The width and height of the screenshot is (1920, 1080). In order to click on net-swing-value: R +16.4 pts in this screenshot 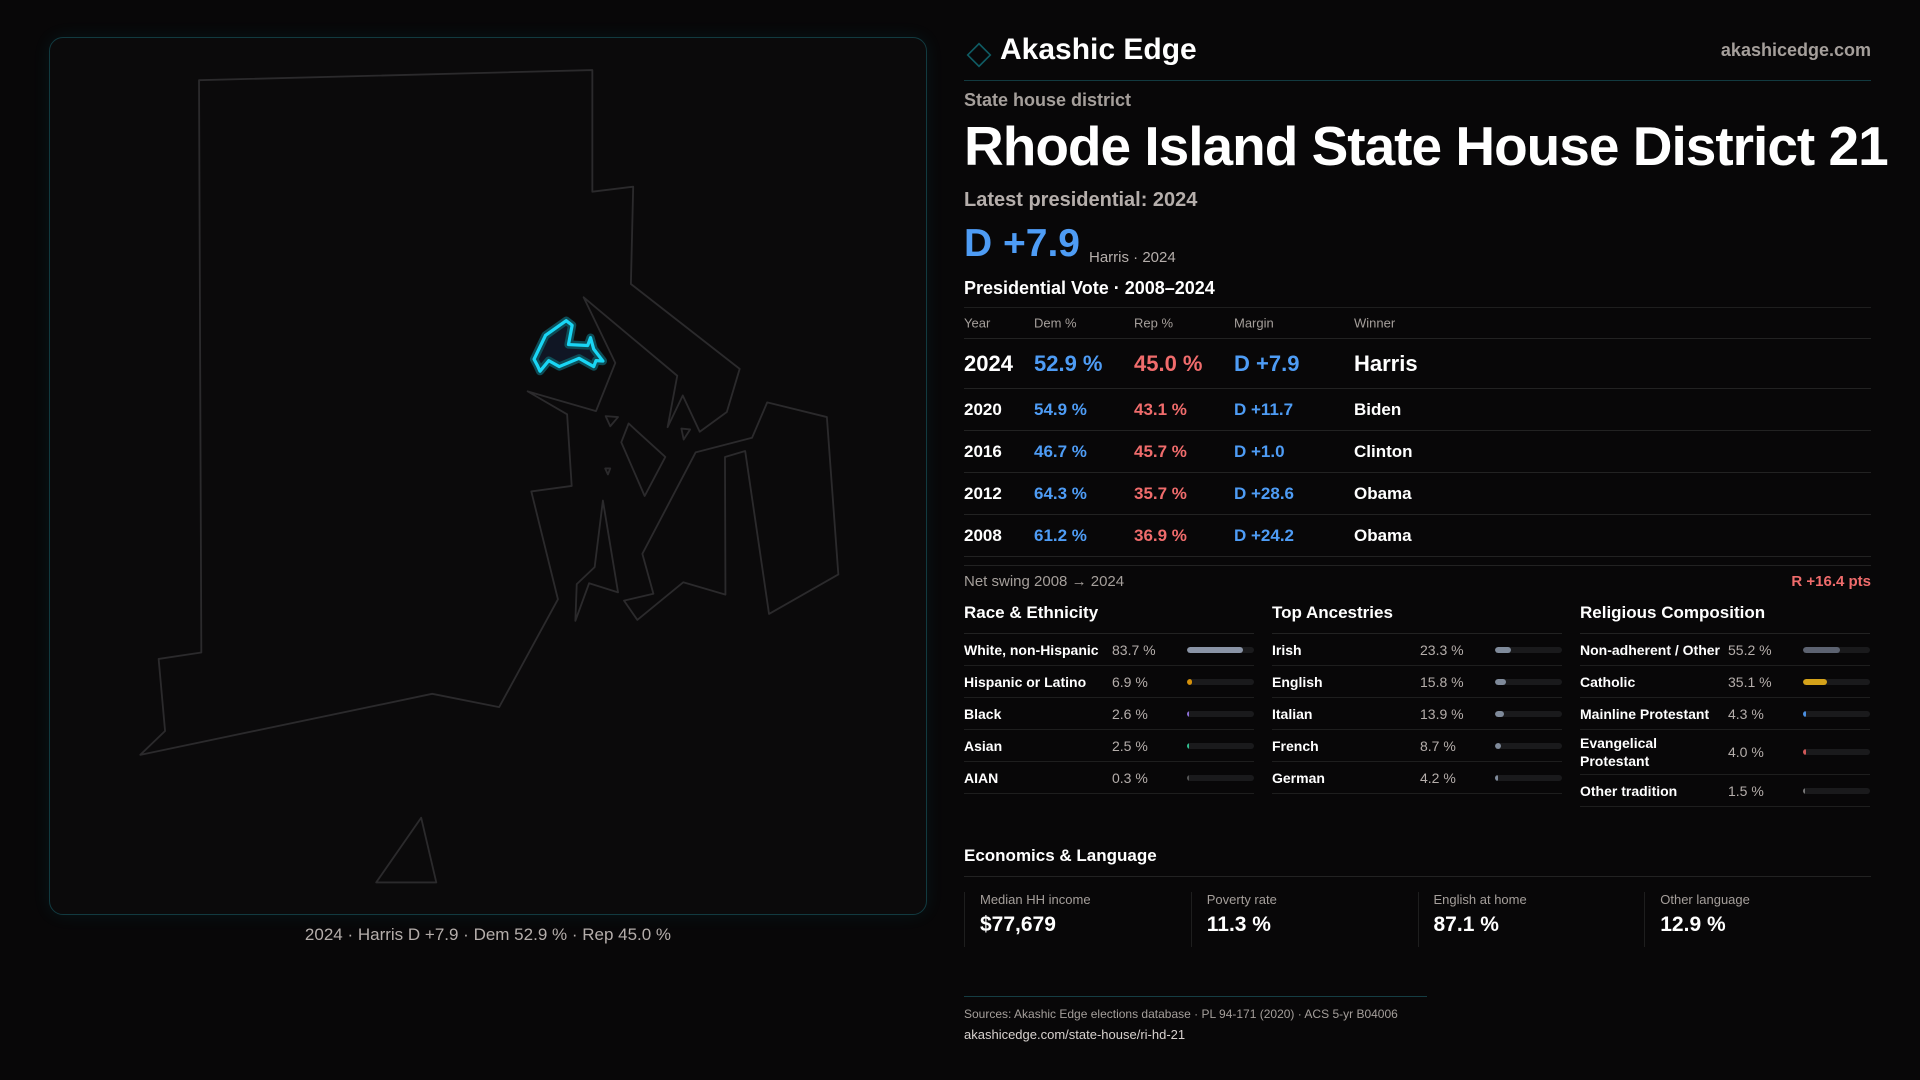, I will do `click(1831, 581)`.